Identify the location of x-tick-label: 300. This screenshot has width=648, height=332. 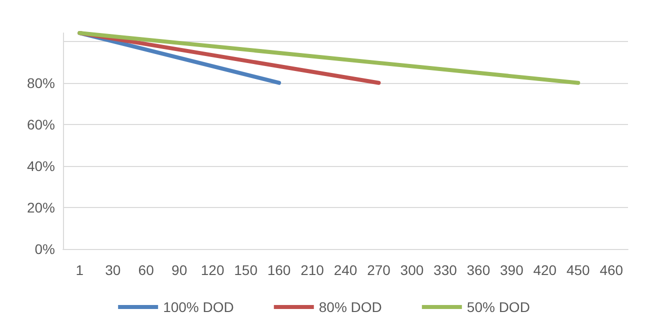
(412, 270).